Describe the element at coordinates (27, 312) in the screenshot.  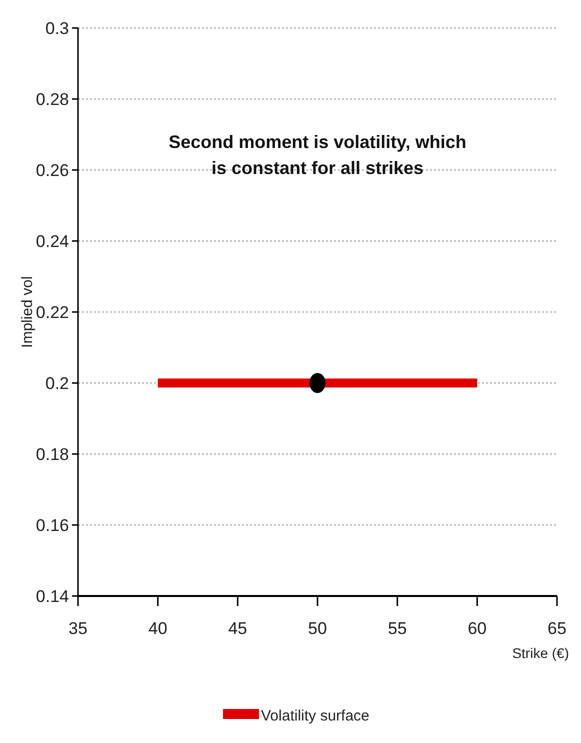
I see `y-axis-title: Implied vol` at that location.